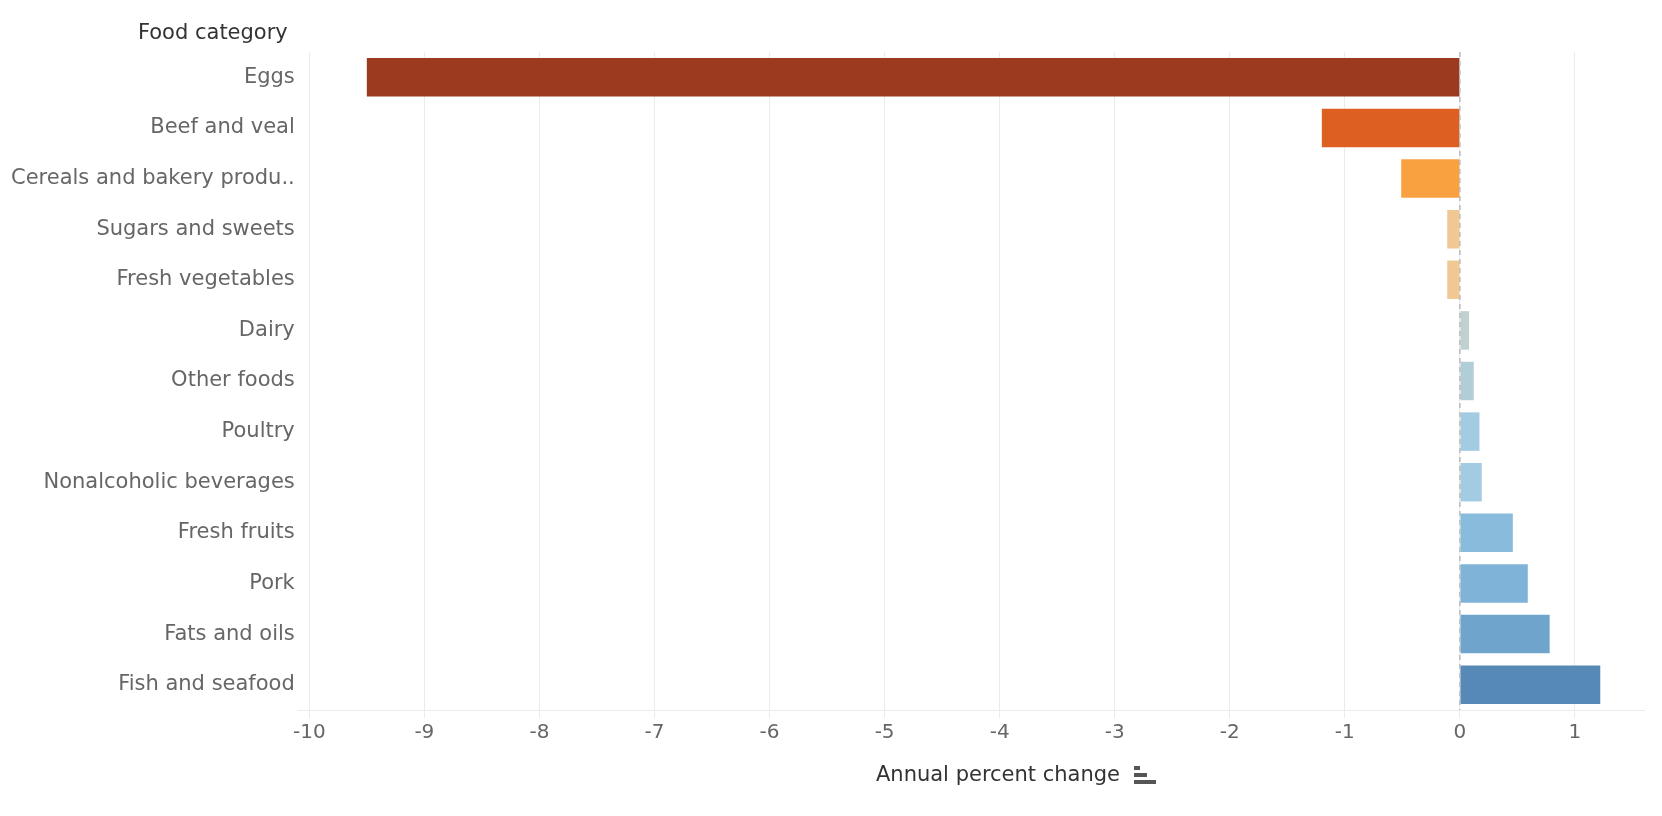  Describe the element at coordinates (266, 328) in the screenshot. I see `y-tick-label: Dairy` at that location.